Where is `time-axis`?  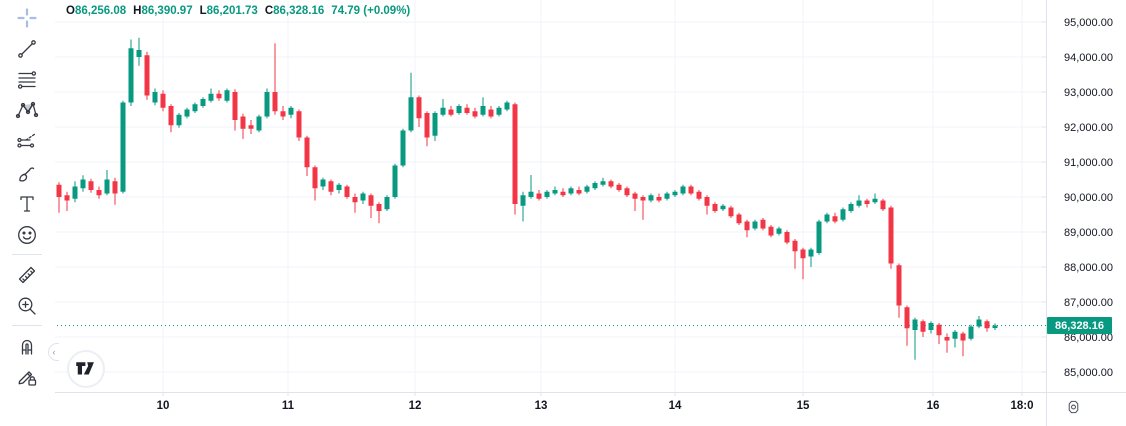
time-axis is located at coordinates (550, 409).